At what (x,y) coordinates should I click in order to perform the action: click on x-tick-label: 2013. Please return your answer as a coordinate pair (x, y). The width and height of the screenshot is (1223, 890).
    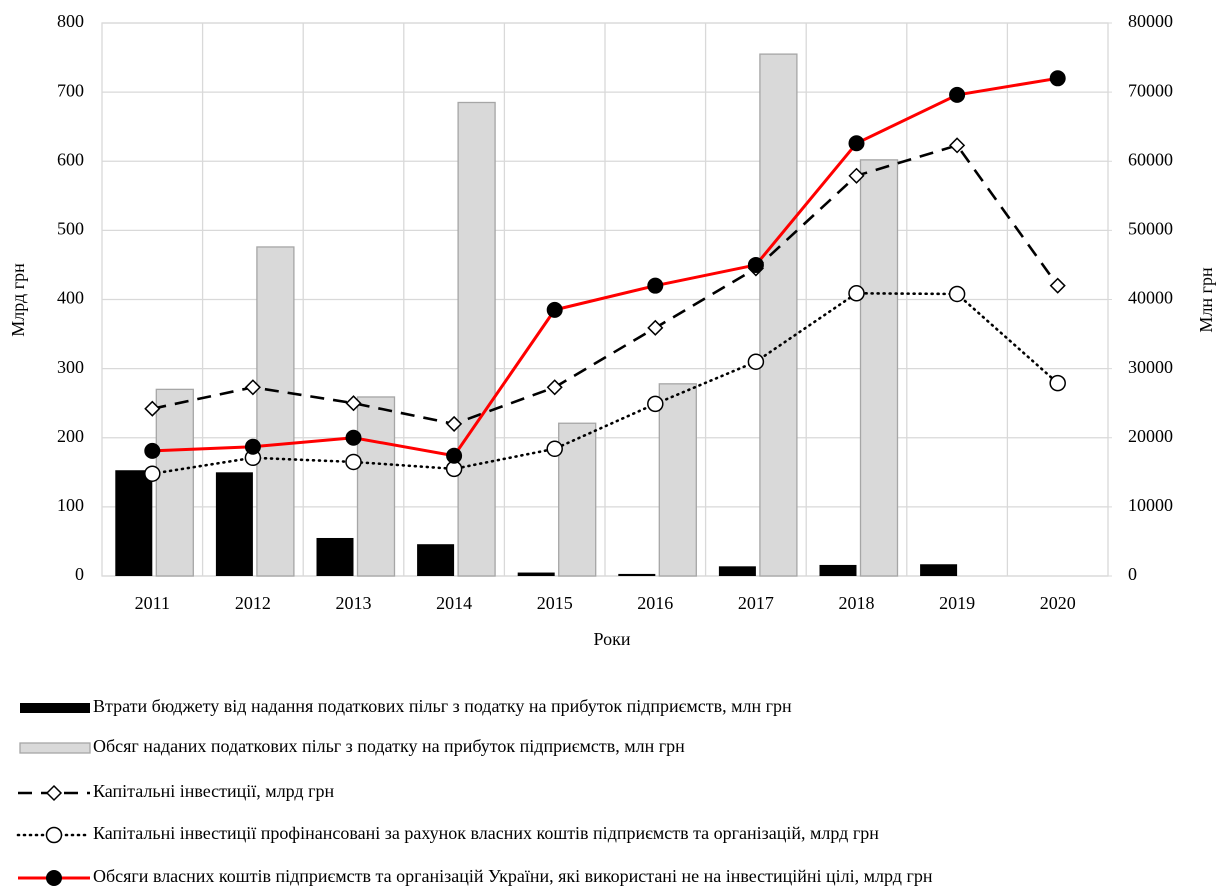
    Looking at the image, I should click on (354, 603).